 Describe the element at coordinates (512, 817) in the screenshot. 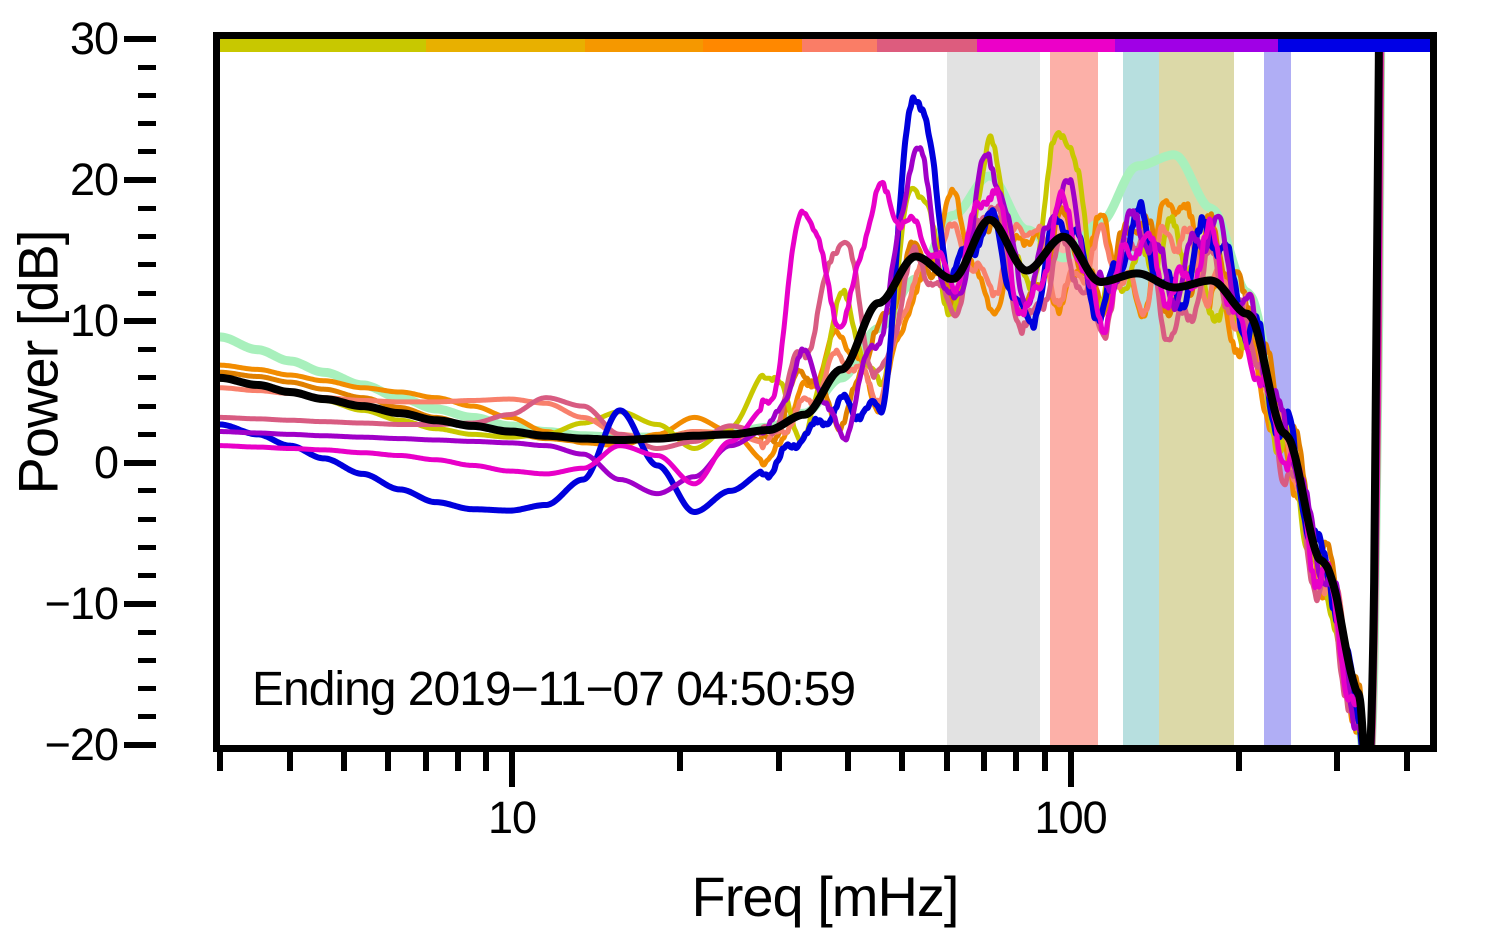

I see `x-tick-label: 10` at that location.